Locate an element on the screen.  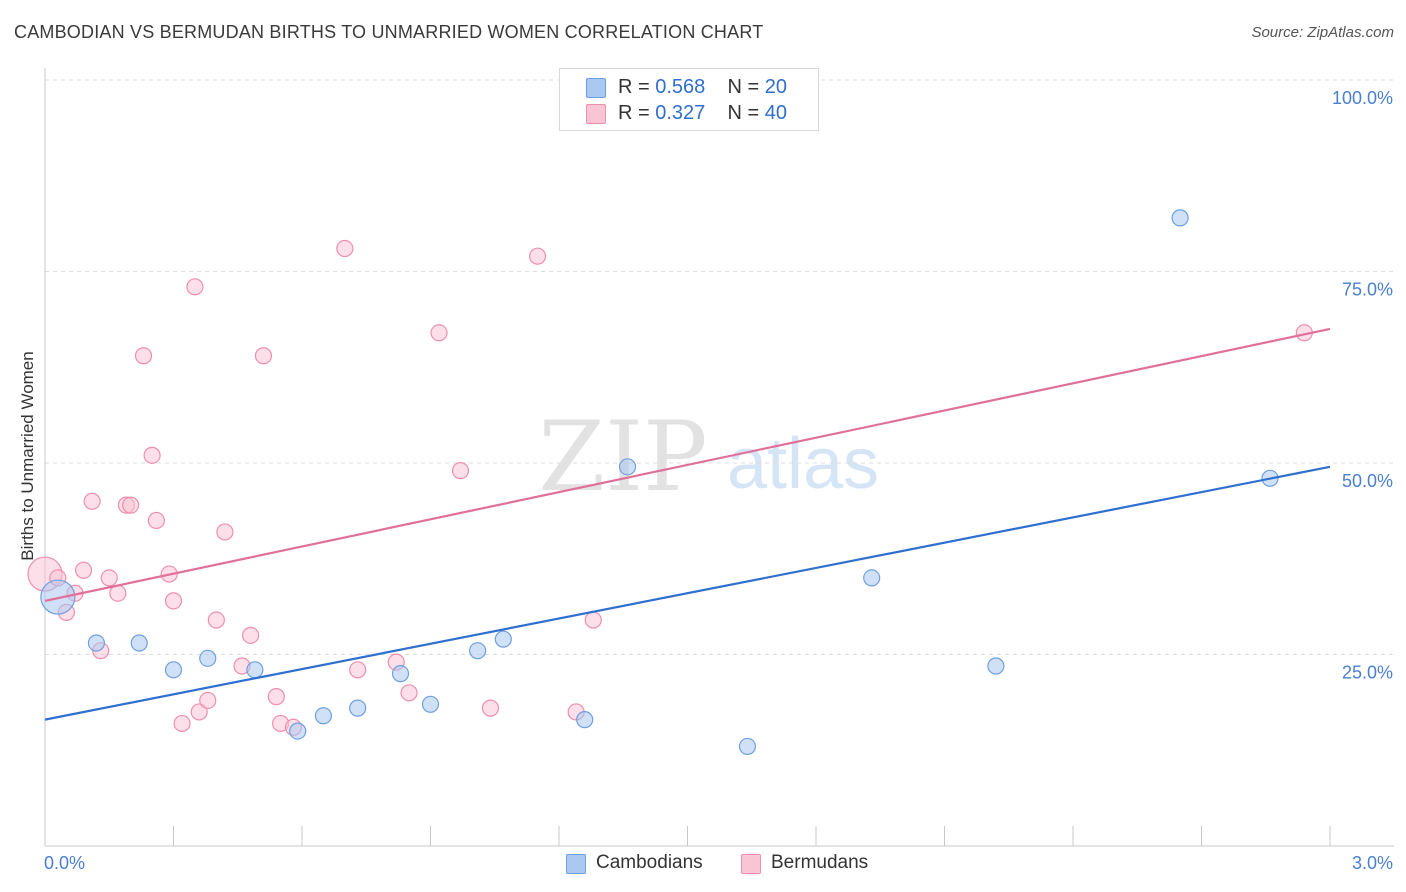
source-label: Source: ZipAtlas.com is located at coordinates (1322, 32).